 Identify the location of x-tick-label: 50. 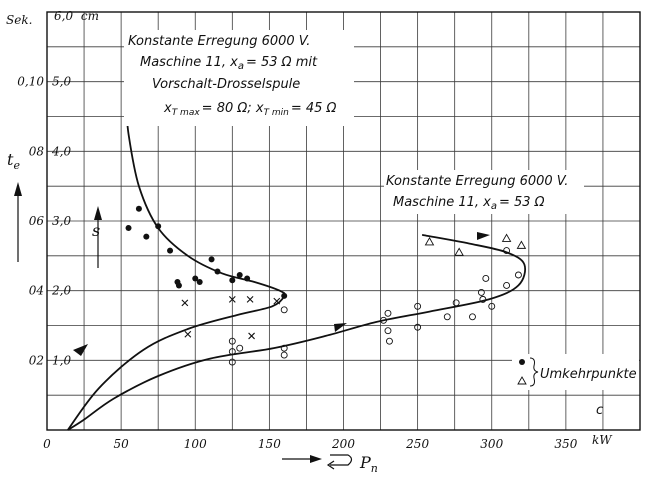
(121, 444).